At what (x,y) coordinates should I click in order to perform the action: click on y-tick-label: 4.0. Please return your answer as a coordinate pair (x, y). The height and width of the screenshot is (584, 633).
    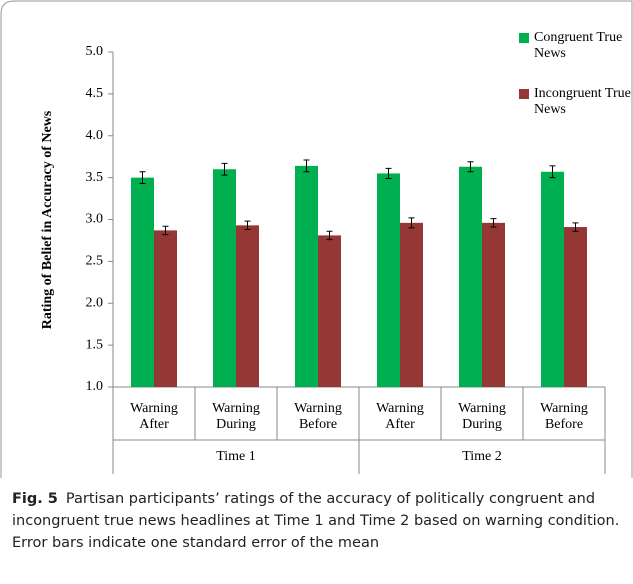
    Looking at the image, I should click on (95, 135).